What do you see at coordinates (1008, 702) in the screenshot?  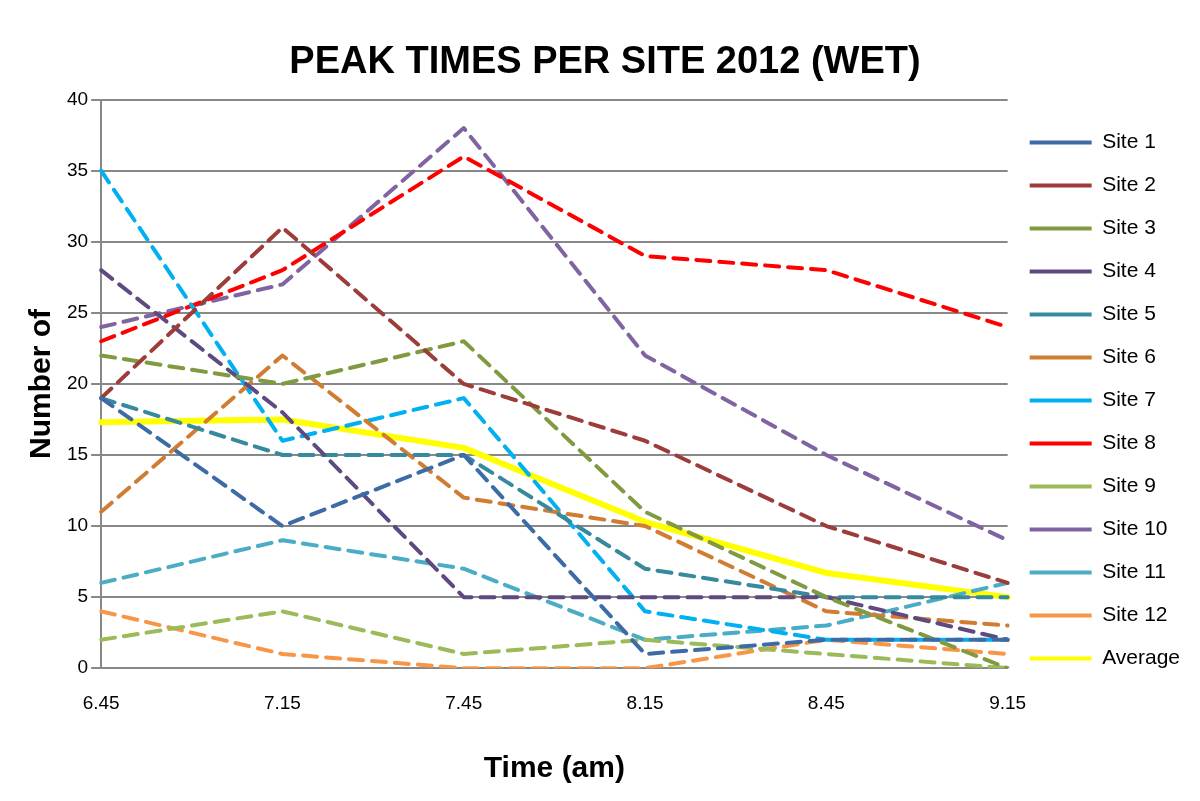 I see `x-tick-label: 9.15` at bounding box center [1008, 702].